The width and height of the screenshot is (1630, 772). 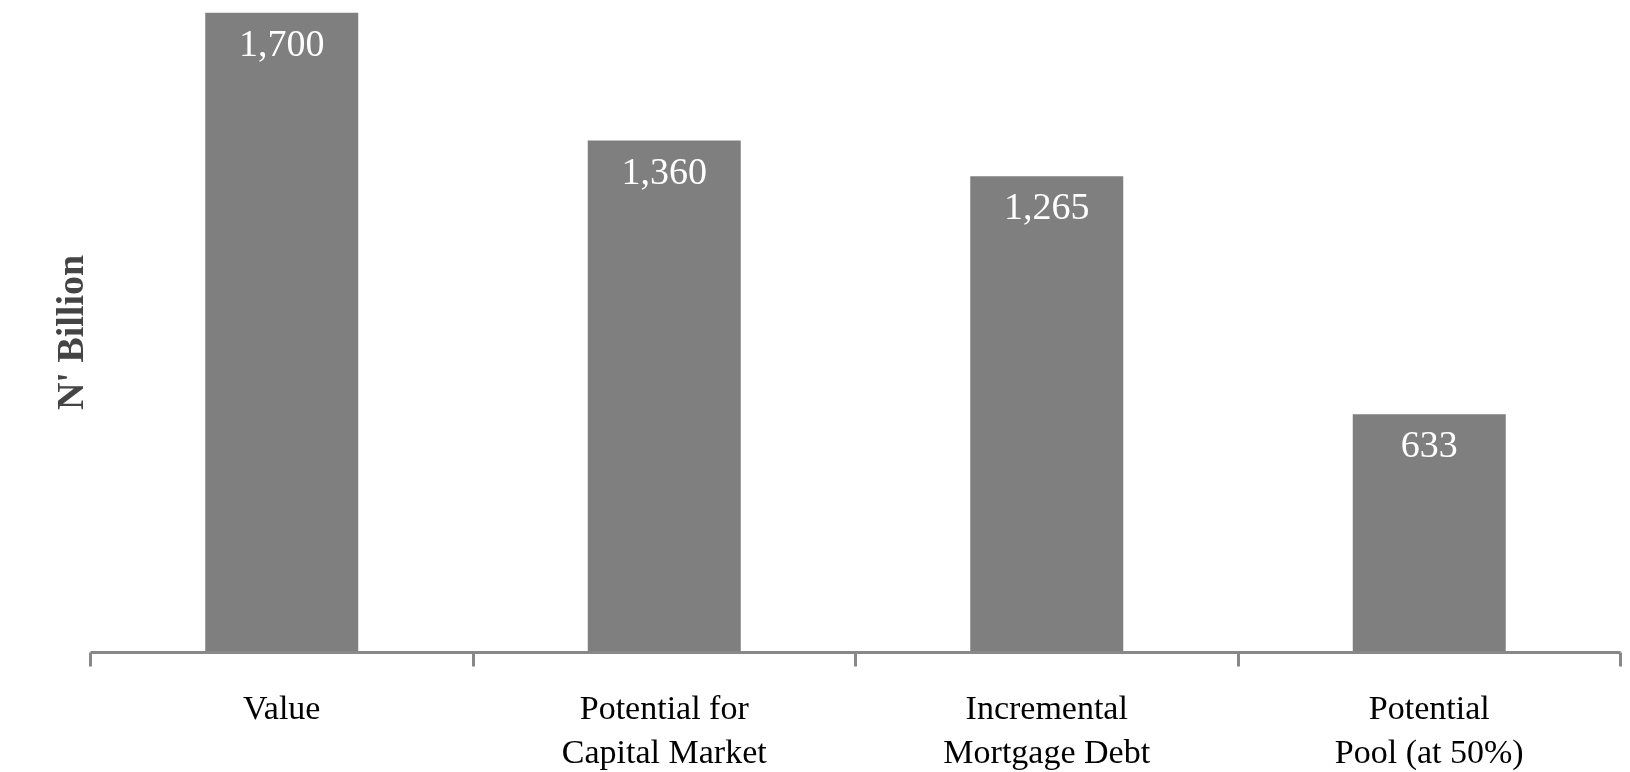 What do you see at coordinates (282, 42) in the screenshot?
I see `data-label: 1,700` at bounding box center [282, 42].